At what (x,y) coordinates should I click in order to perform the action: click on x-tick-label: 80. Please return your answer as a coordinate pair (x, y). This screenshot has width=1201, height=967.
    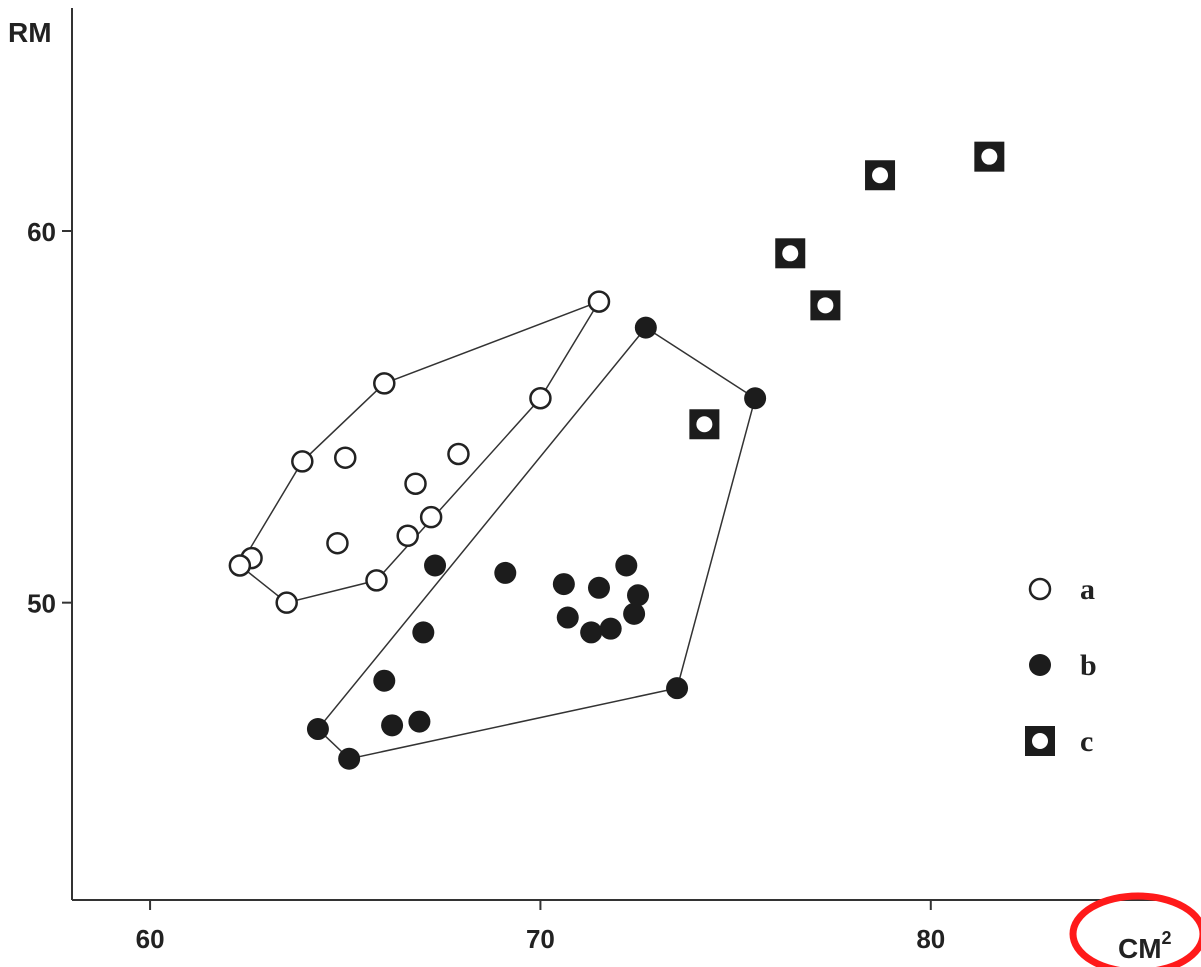
    Looking at the image, I should click on (930, 939).